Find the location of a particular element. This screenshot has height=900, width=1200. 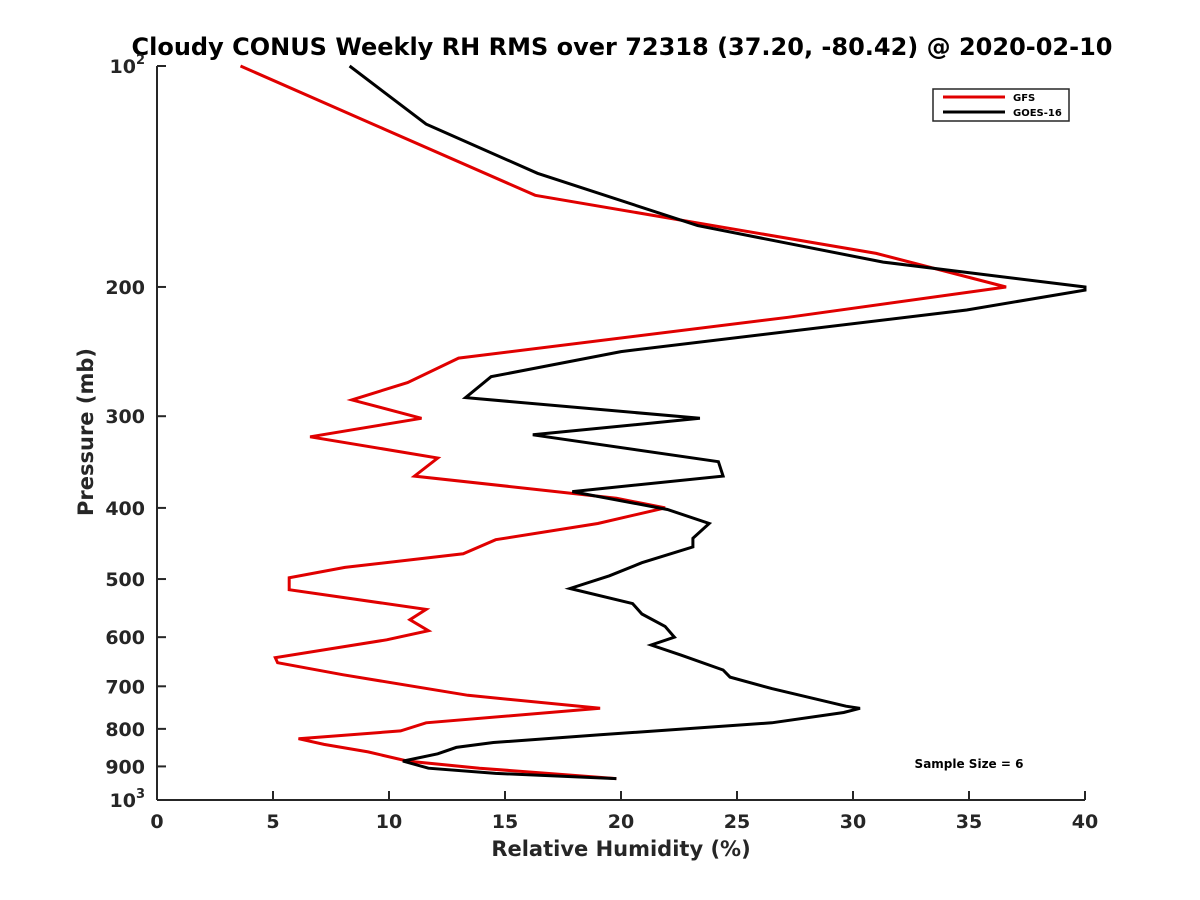

y-tick-label: 300 is located at coordinates (125, 417).